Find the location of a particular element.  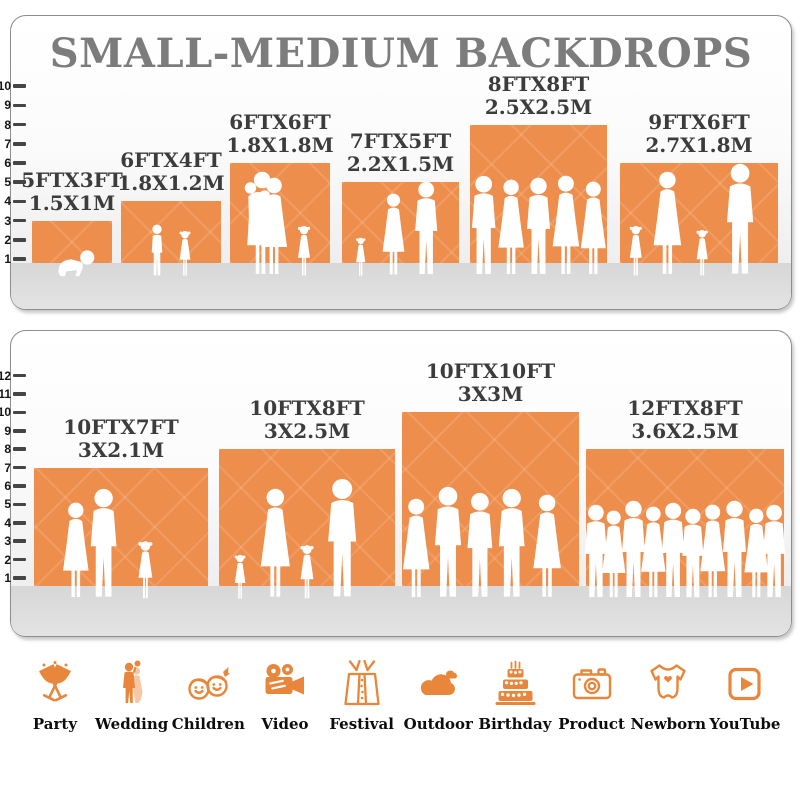

size-label-m: 3.6X2.5M is located at coordinates (685, 431).